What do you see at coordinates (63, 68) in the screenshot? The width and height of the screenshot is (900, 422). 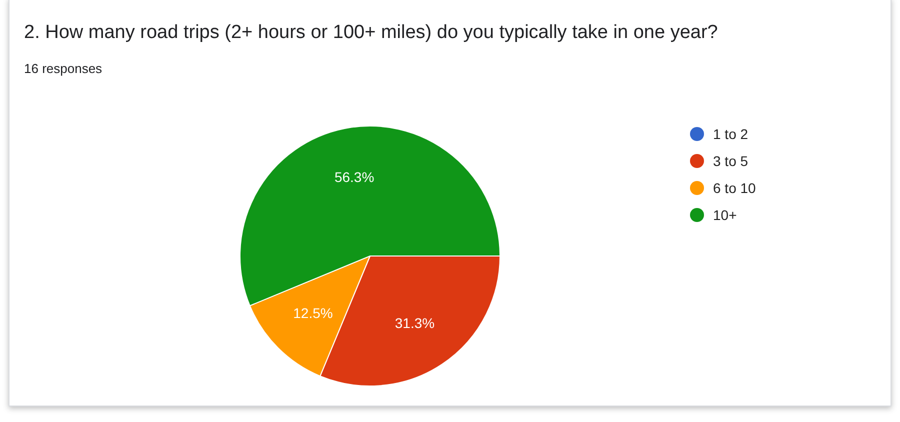 I see `text: 16 responses` at bounding box center [63, 68].